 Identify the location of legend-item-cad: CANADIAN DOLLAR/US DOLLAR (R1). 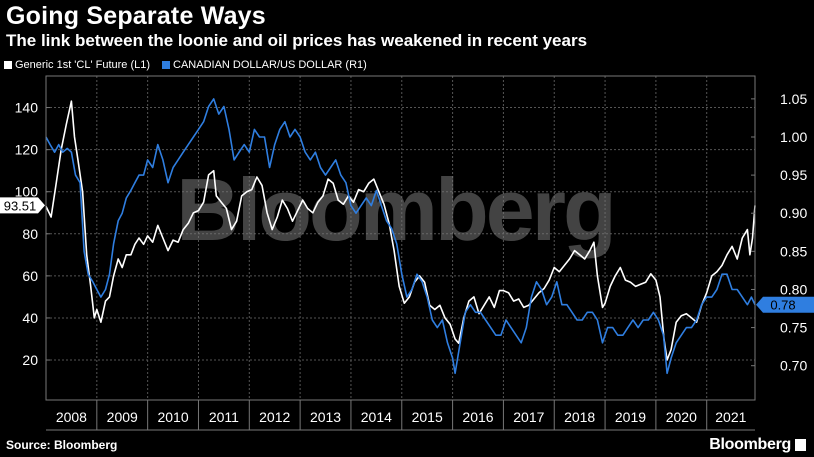
(264, 65).